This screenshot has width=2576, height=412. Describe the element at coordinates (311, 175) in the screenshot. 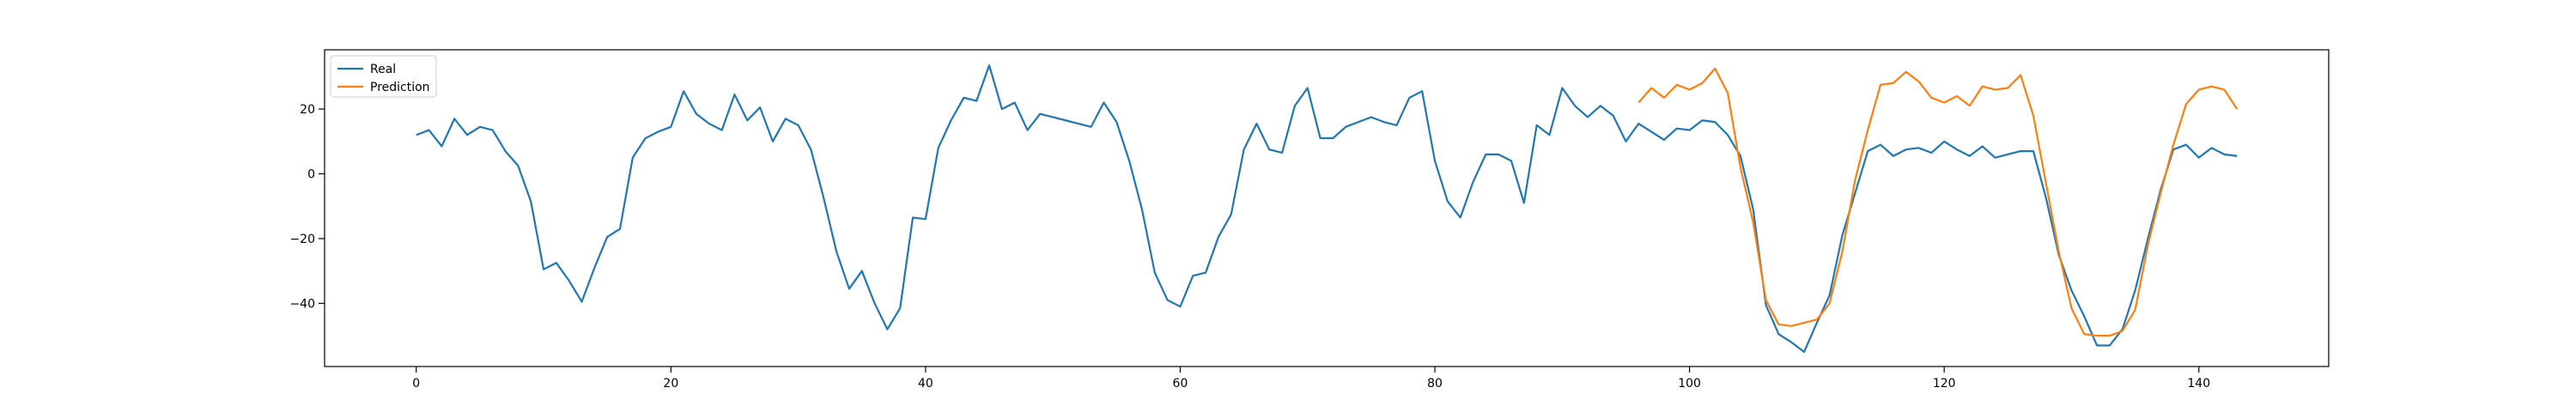

I see `y-tick-label: 0` at that location.